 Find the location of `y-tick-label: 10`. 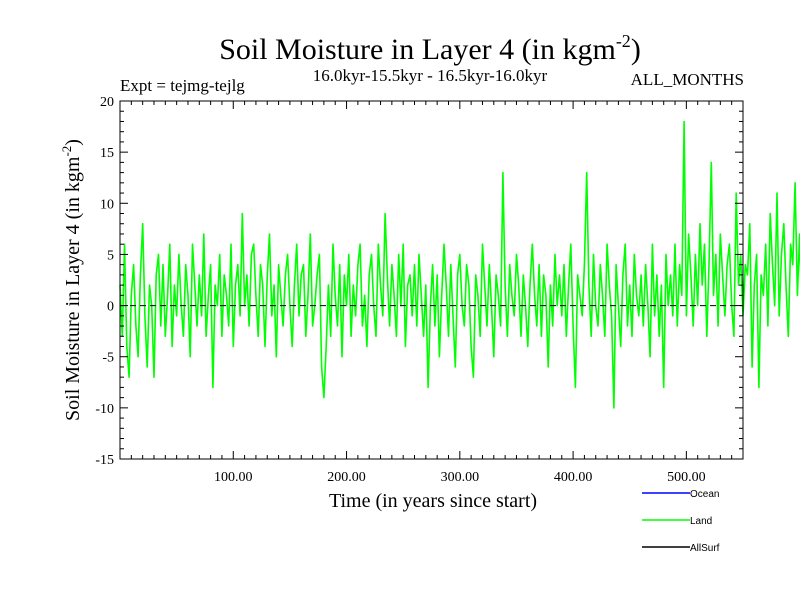

y-tick-label: 10 is located at coordinates (107, 204).